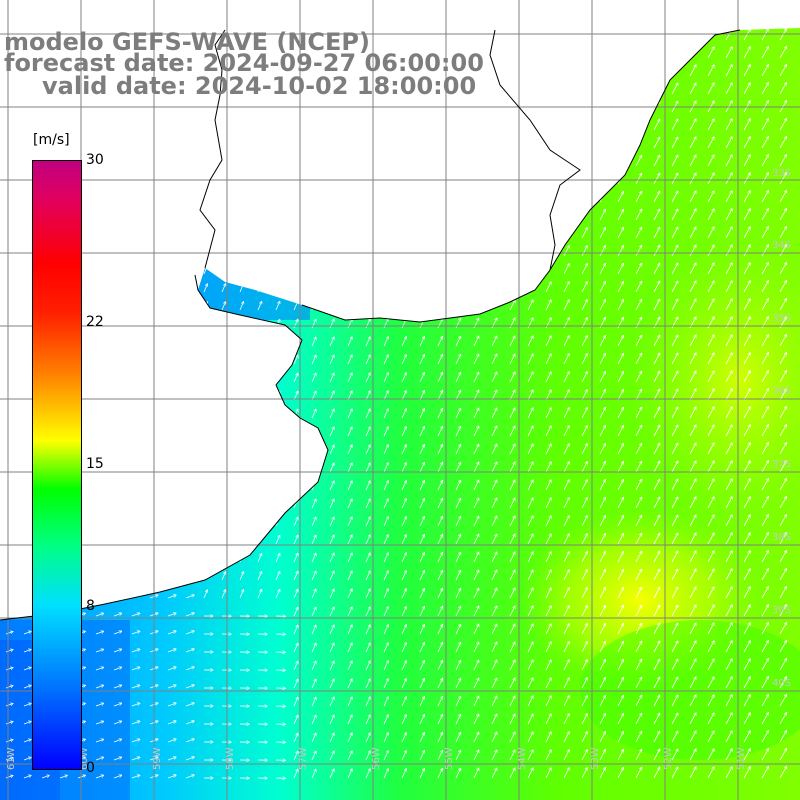 The width and height of the screenshot is (800, 800). I want to click on longitude-label: 57W, so click(303, 758).